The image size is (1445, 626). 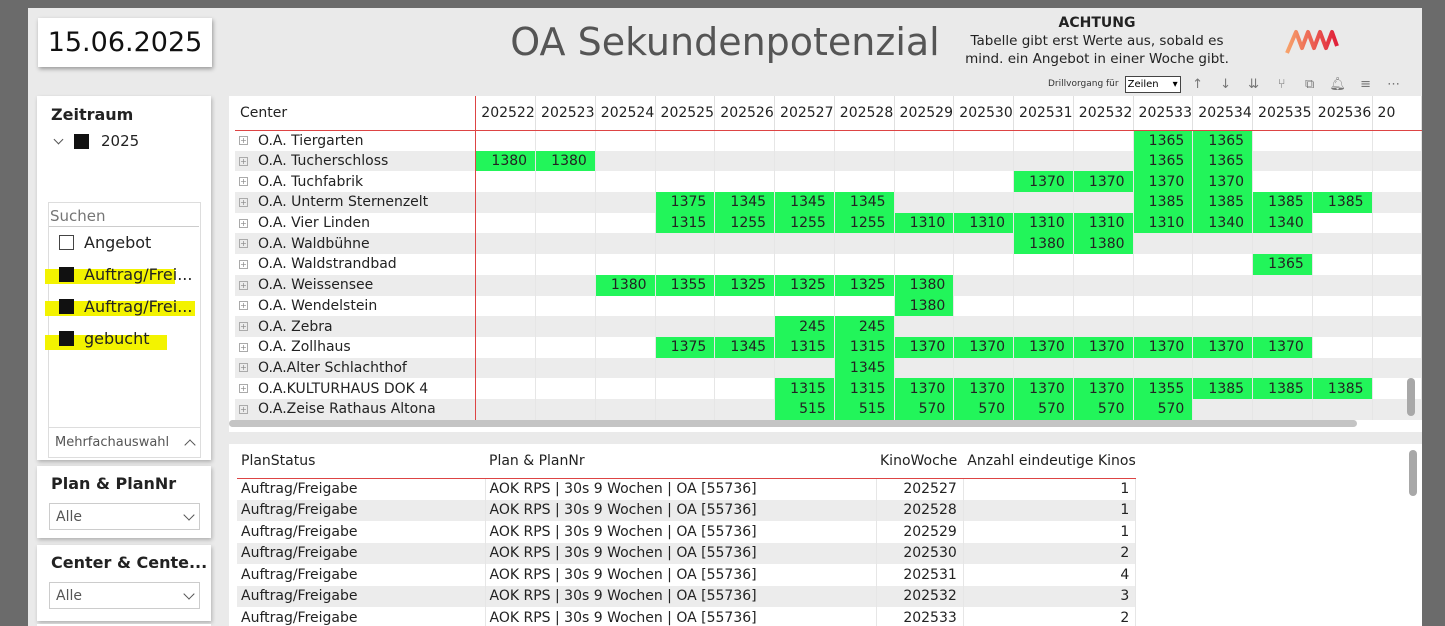 What do you see at coordinates (1309, 84) in the screenshot?
I see `copy-icon: ⧉` at bounding box center [1309, 84].